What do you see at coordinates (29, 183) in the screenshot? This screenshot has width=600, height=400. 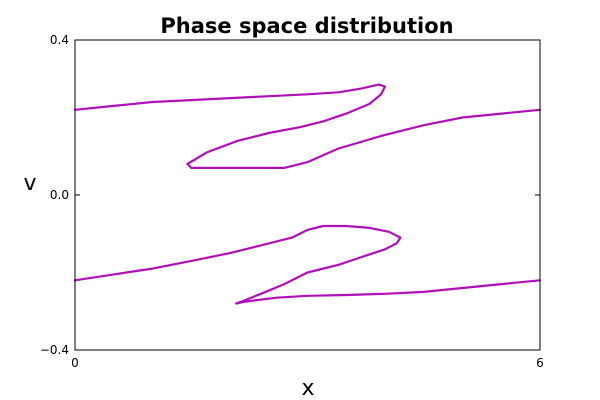 I see `y-axis-label: v` at bounding box center [29, 183].